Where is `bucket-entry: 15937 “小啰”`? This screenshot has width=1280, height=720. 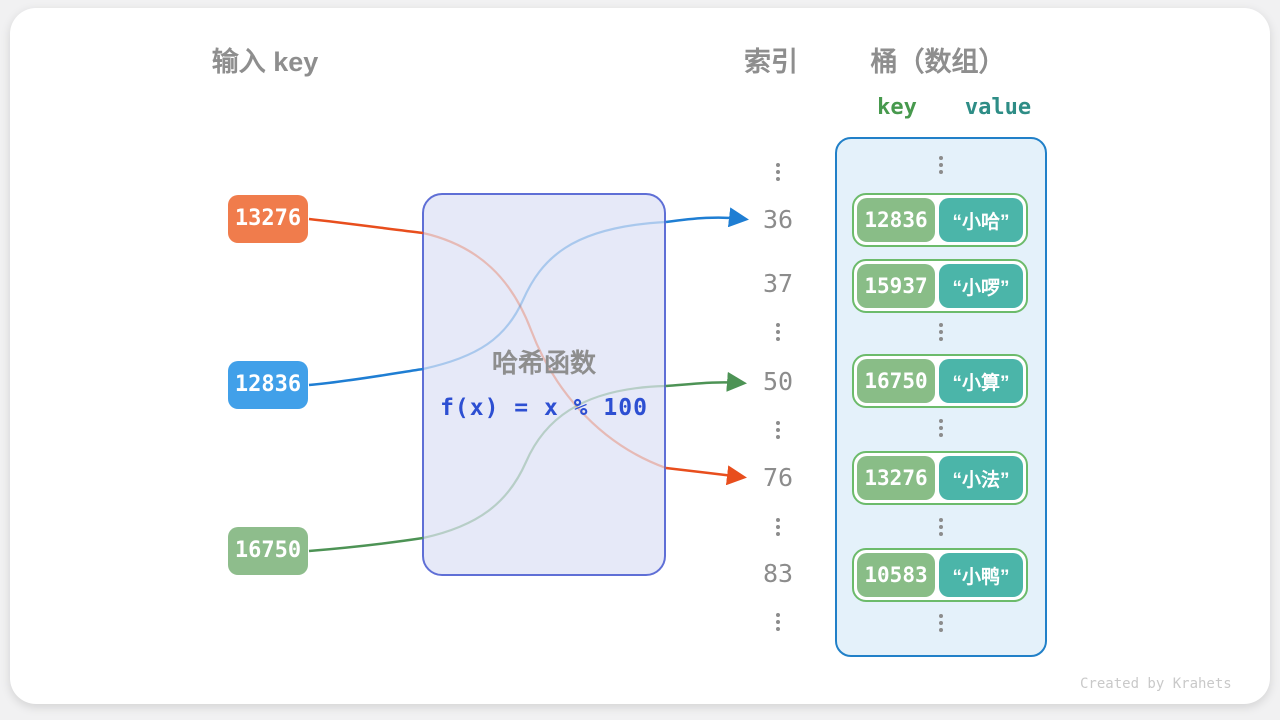
bucket-entry: 15937 “小啰” is located at coordinates (940, 286).